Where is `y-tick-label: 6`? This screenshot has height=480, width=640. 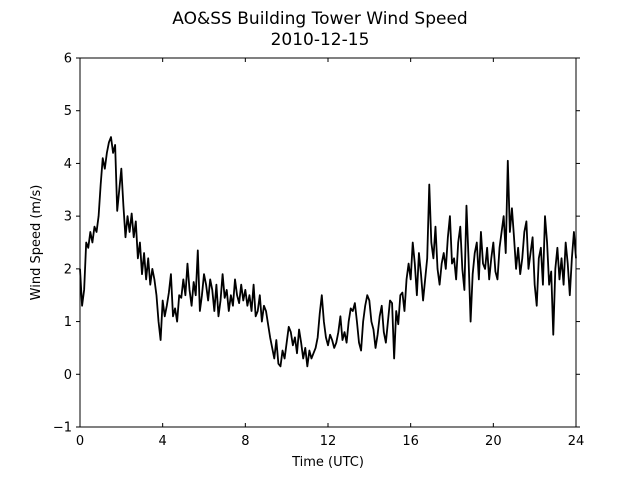
y-tick-label: 6 is located at coordinates (68, 59).